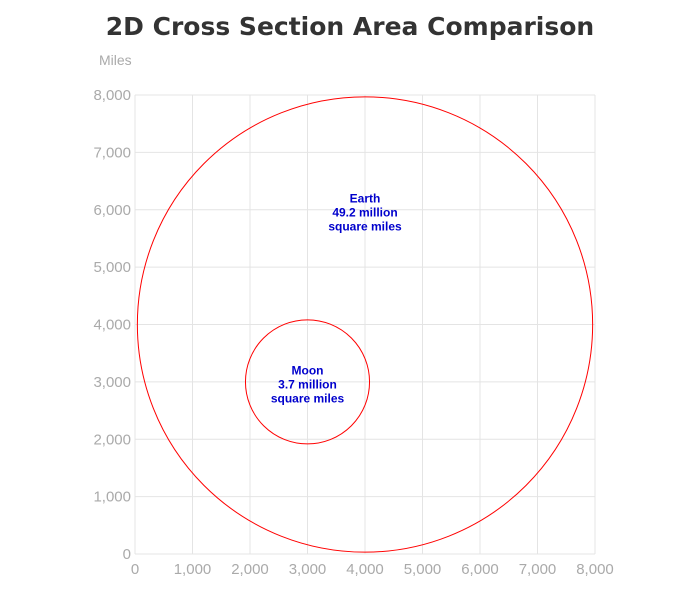 Image resolution: width=700 pixels, height=600 pixels. Describe the element at coordinates (112, 497) in the screenshot. I see `y-tick-label: 1,000` at that location.